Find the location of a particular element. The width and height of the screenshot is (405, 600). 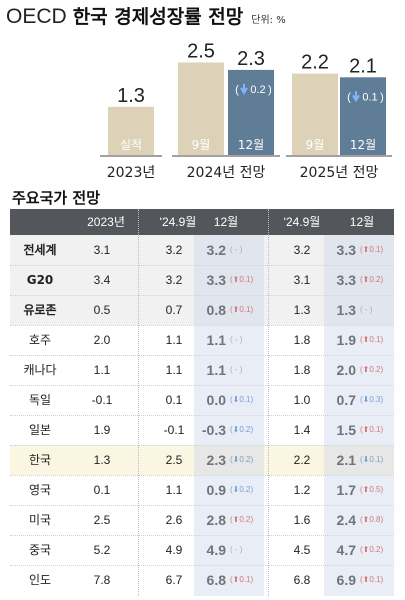

title-oecd: OECD is located at coordinates (36, 16).